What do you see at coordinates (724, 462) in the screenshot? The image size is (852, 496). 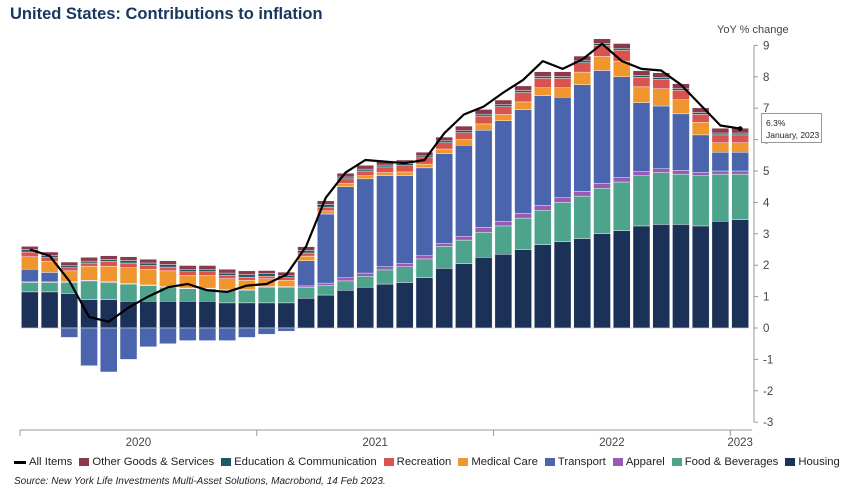 I see `legend-item-food-beverages: Food & Beverages` at bounding box center [724, 462].